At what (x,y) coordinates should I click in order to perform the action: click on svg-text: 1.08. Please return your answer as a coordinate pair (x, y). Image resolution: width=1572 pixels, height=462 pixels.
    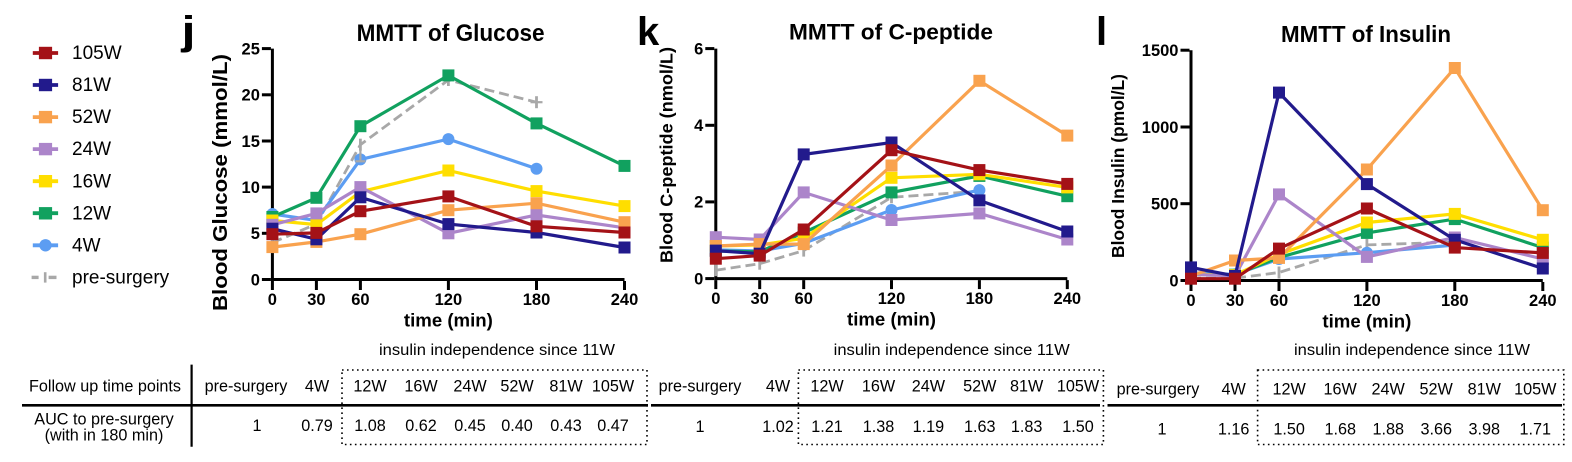
    Looking at the image, I should click on (370, 426).